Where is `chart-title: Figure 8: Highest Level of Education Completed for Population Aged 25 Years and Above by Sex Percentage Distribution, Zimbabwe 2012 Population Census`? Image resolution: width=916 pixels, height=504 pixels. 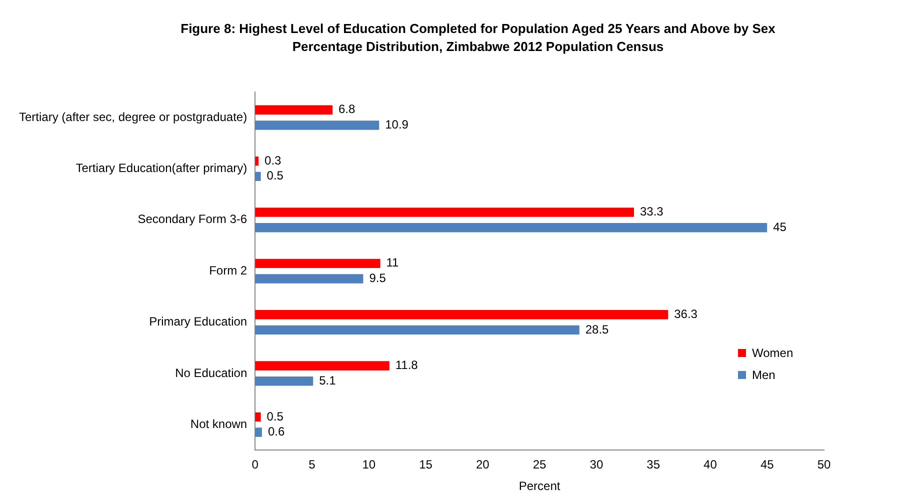
chart-title: Figure 8: Highest Level of Education Completed for Population Aged 25 Years and Above by Sex Percentage Distribution, Zimbabwe 2012 Population Census is located at coordinates (478, 38).